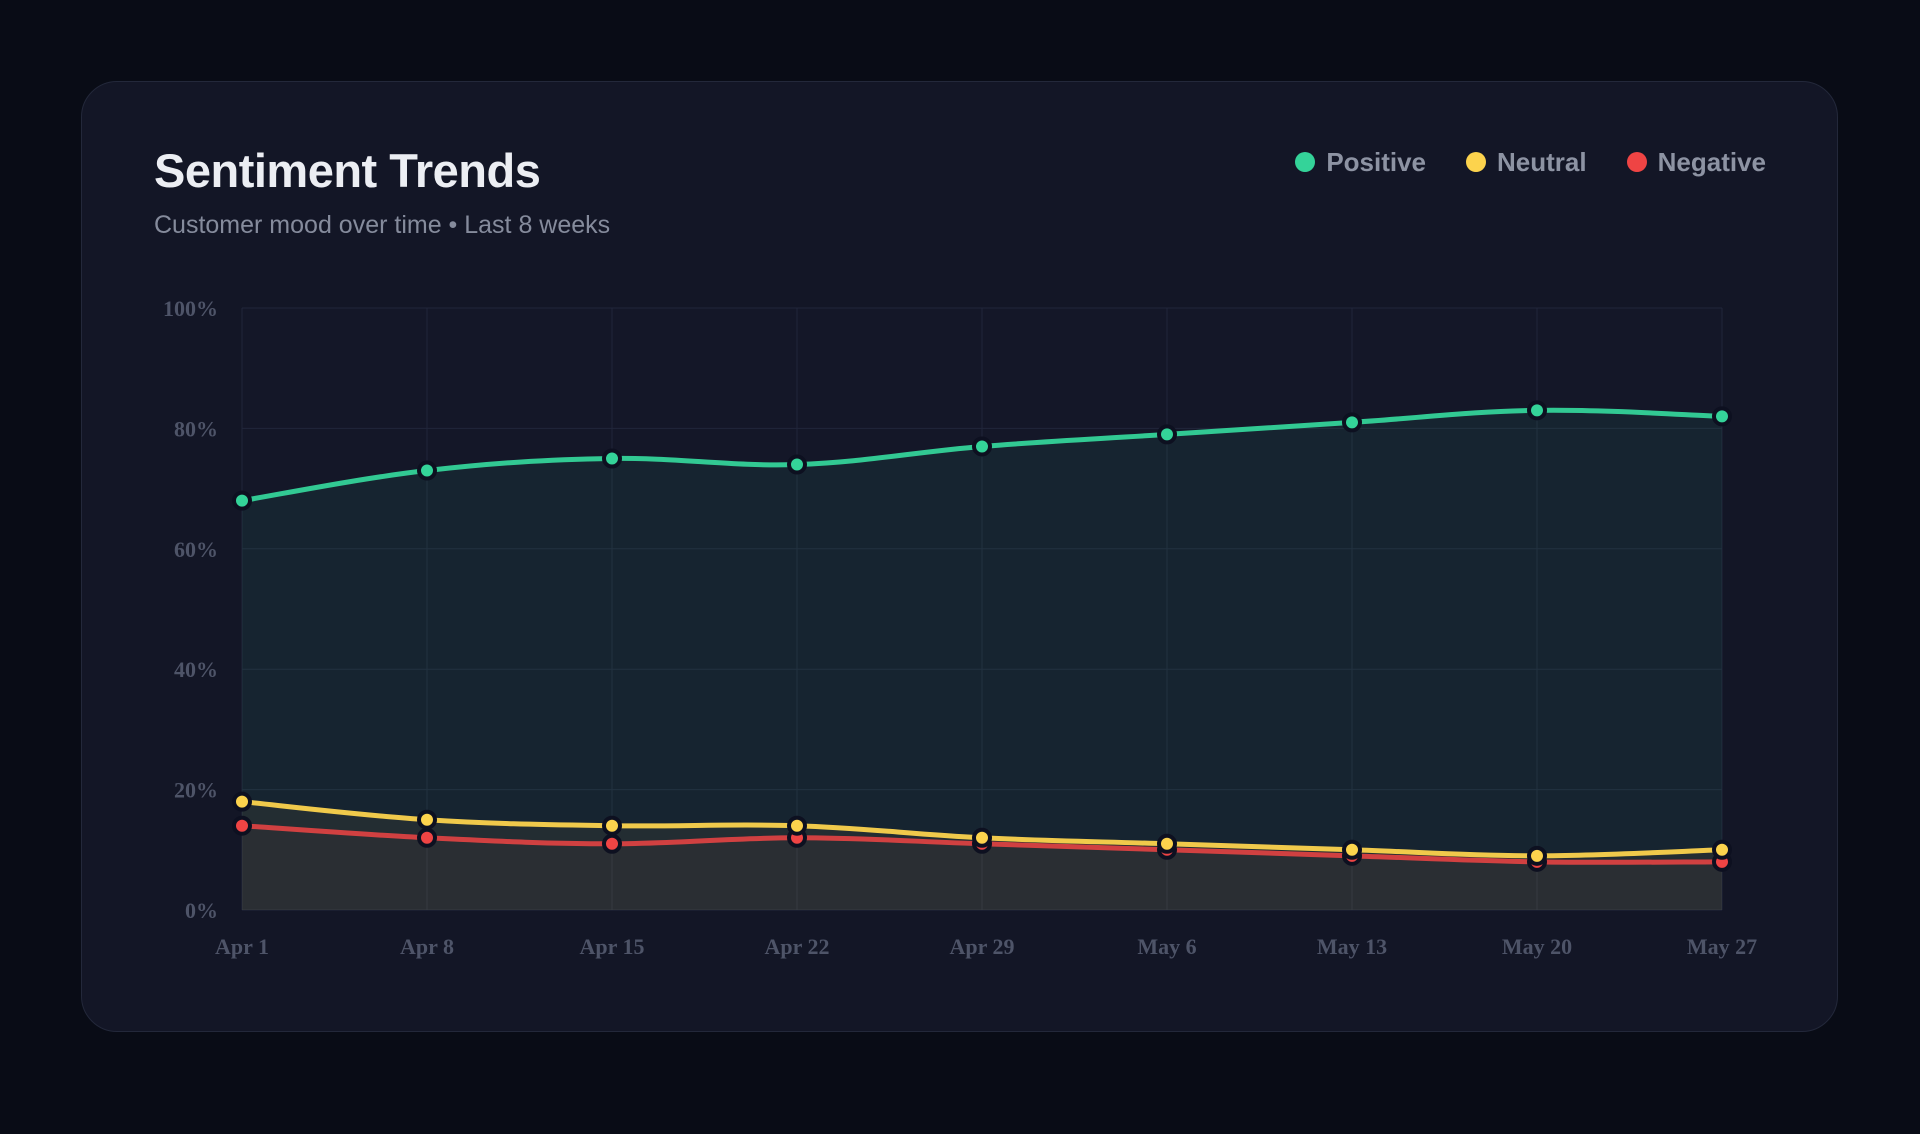 The image size is (1920, 1134). What do you see at coordinates (1352, 946) in the screenshot?
I see `x-tick-label: May 13` at bounding box center [1352, 946].